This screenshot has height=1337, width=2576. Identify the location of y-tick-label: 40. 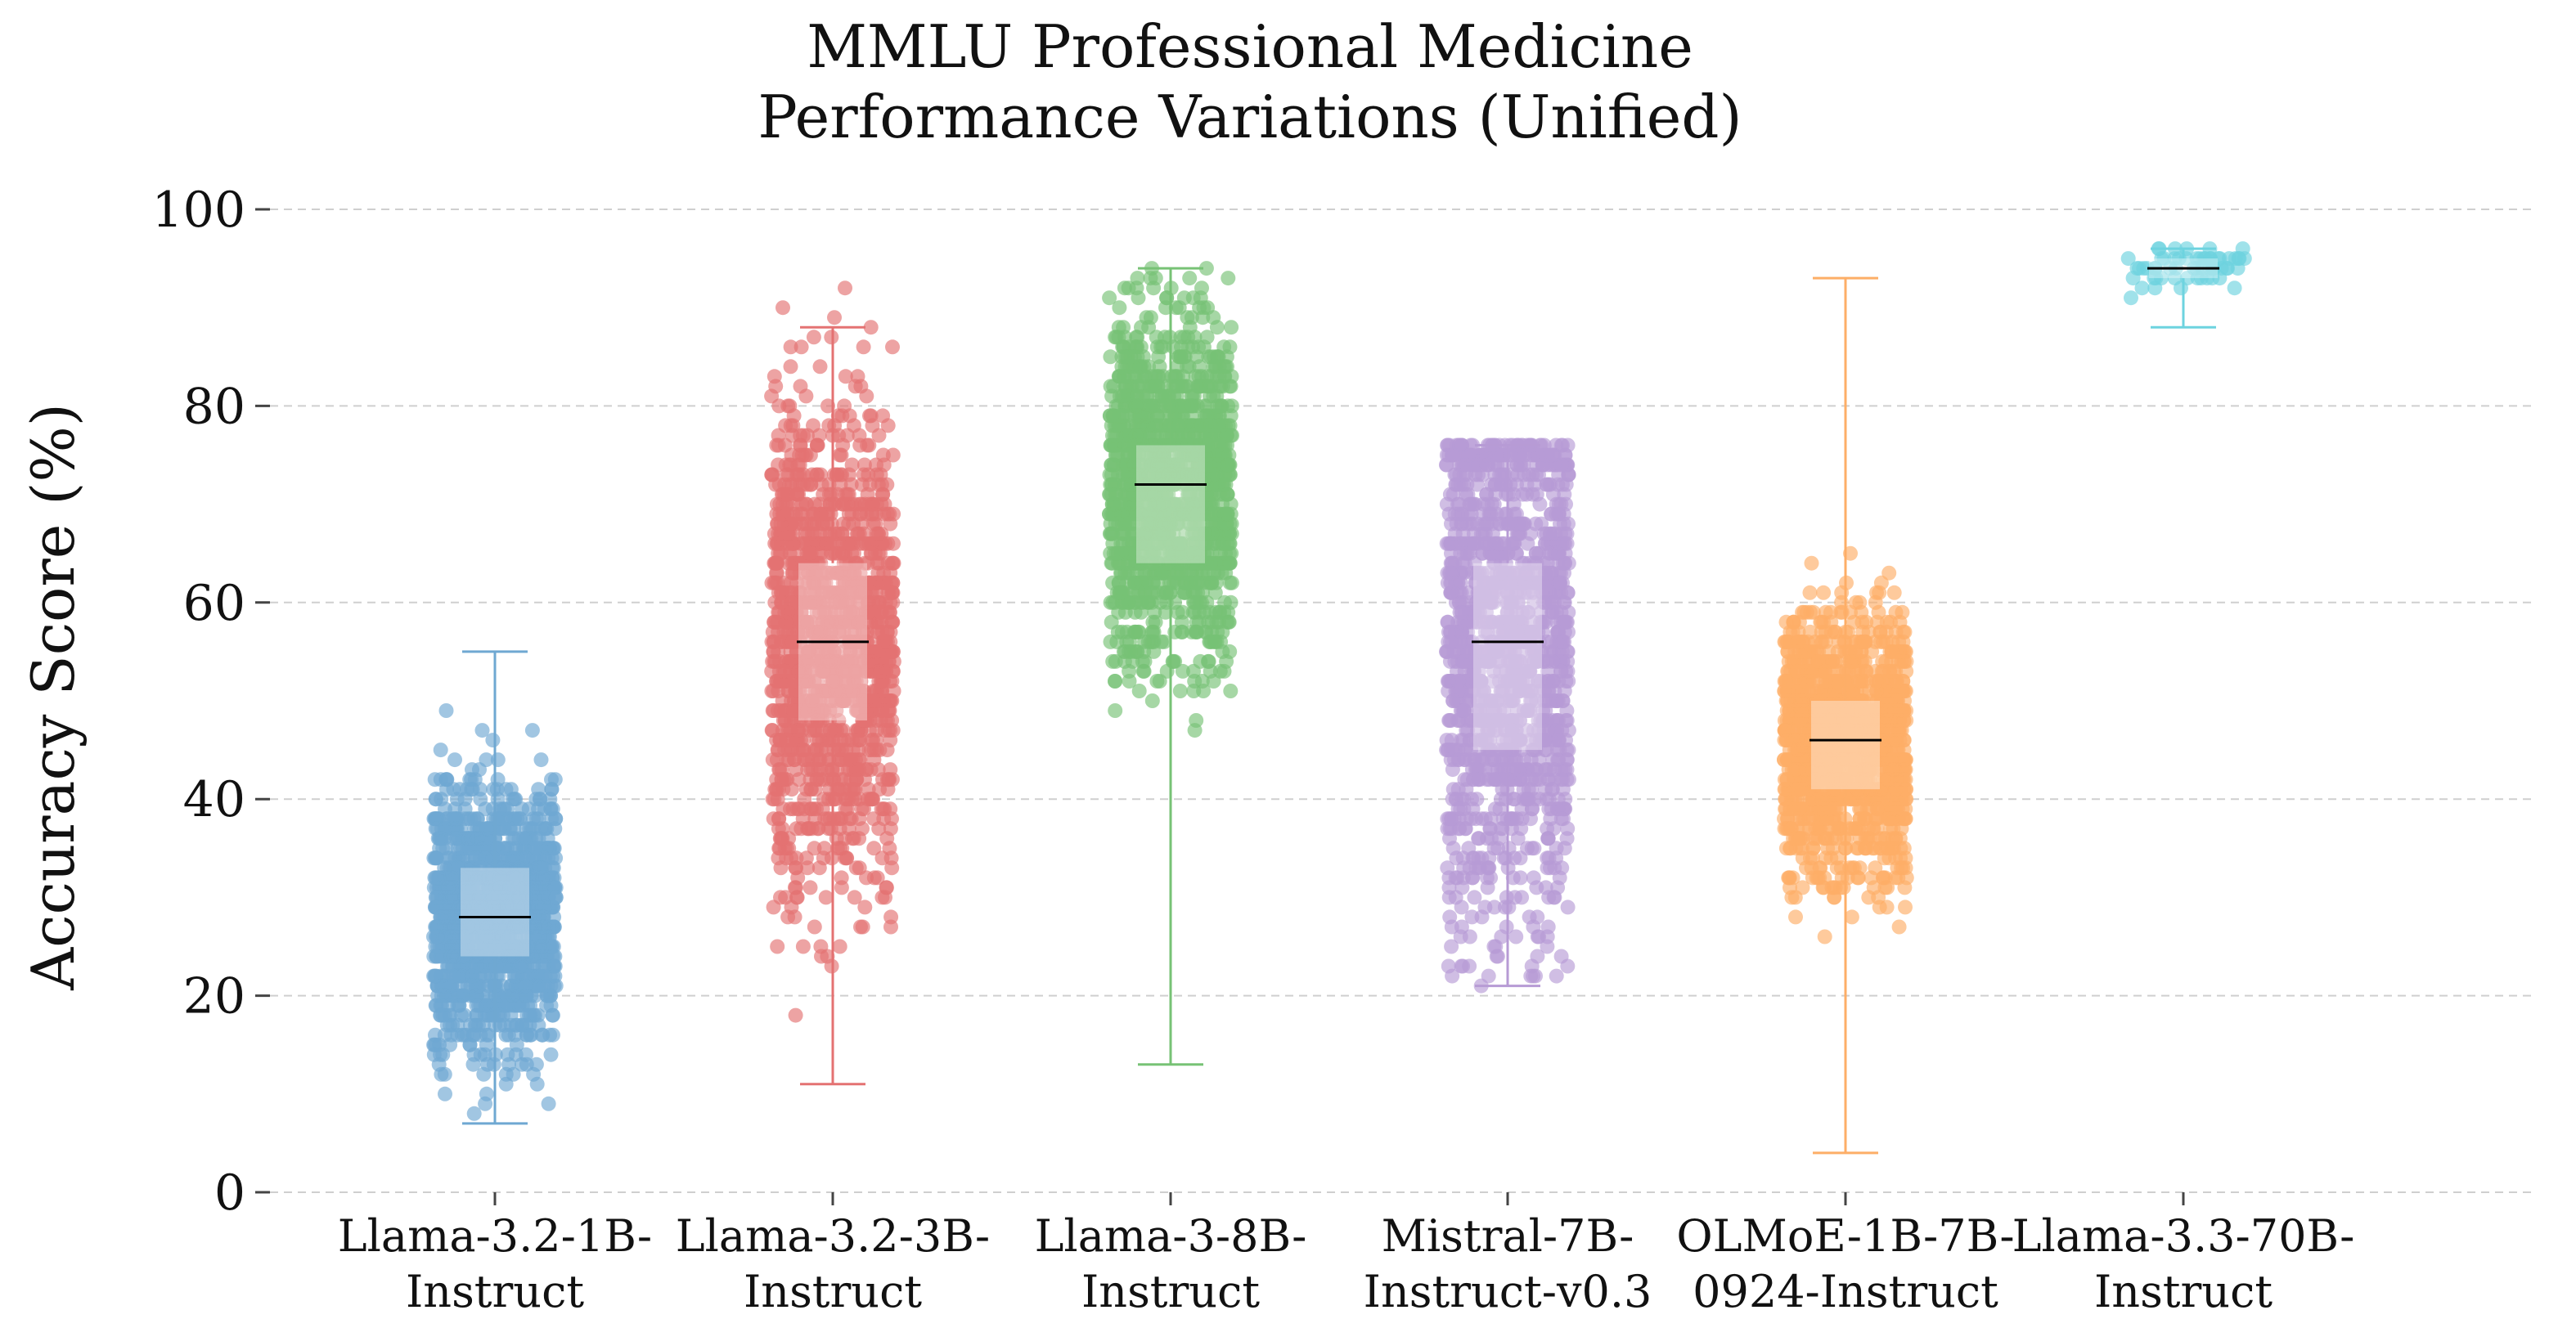
(214, 799).